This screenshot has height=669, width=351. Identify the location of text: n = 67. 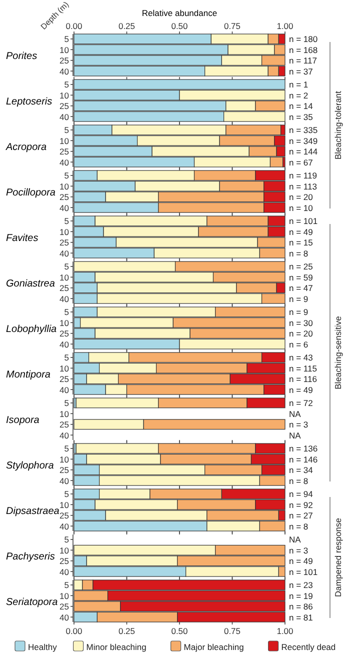
(301, 162).